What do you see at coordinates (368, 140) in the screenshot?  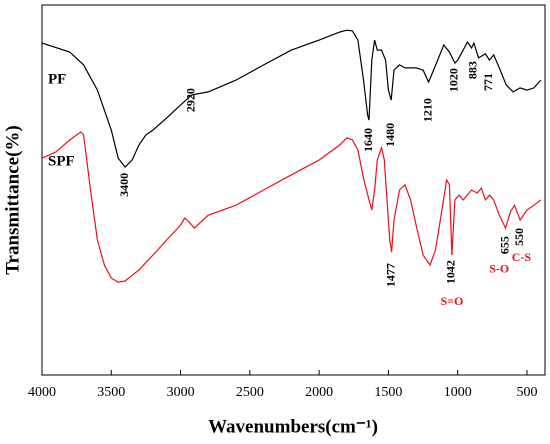 I see `annotation: 1640` at bounding box center [368, 140].